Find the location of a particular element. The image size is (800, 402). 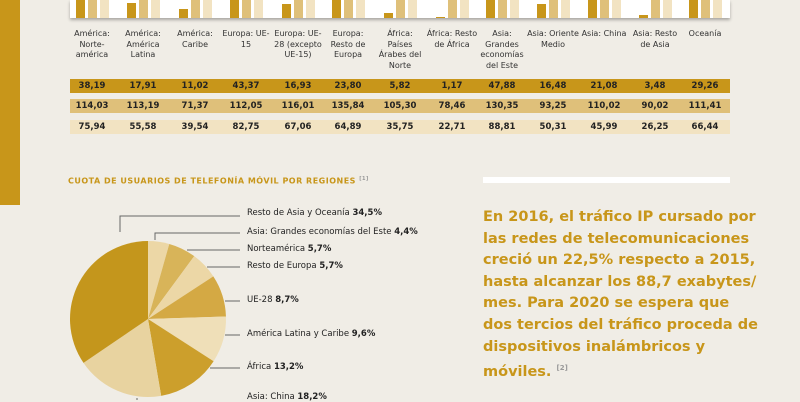

table-cell: 82,75 is located at coordinates (246, 127).